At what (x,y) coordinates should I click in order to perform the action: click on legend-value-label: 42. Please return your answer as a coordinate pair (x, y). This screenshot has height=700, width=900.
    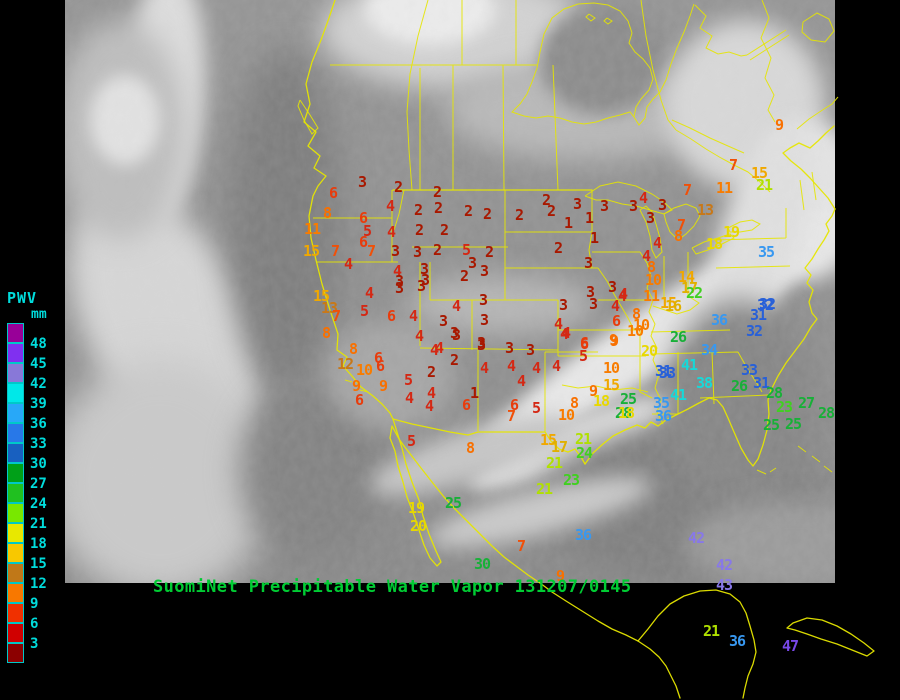
    Looking at the image, I should click on (38, 384).